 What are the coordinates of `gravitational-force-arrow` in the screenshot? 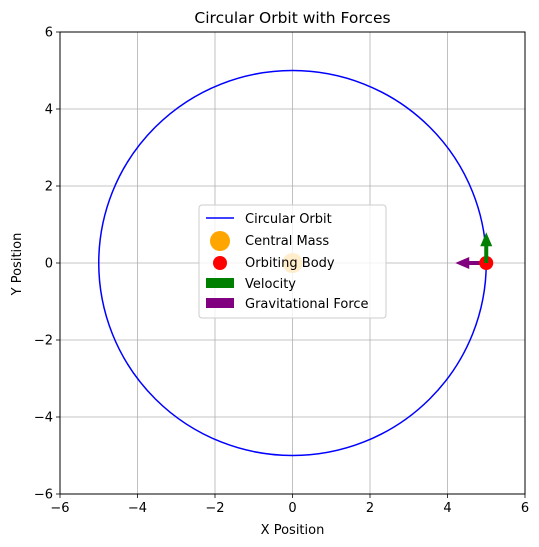 It's located at (471, 263).